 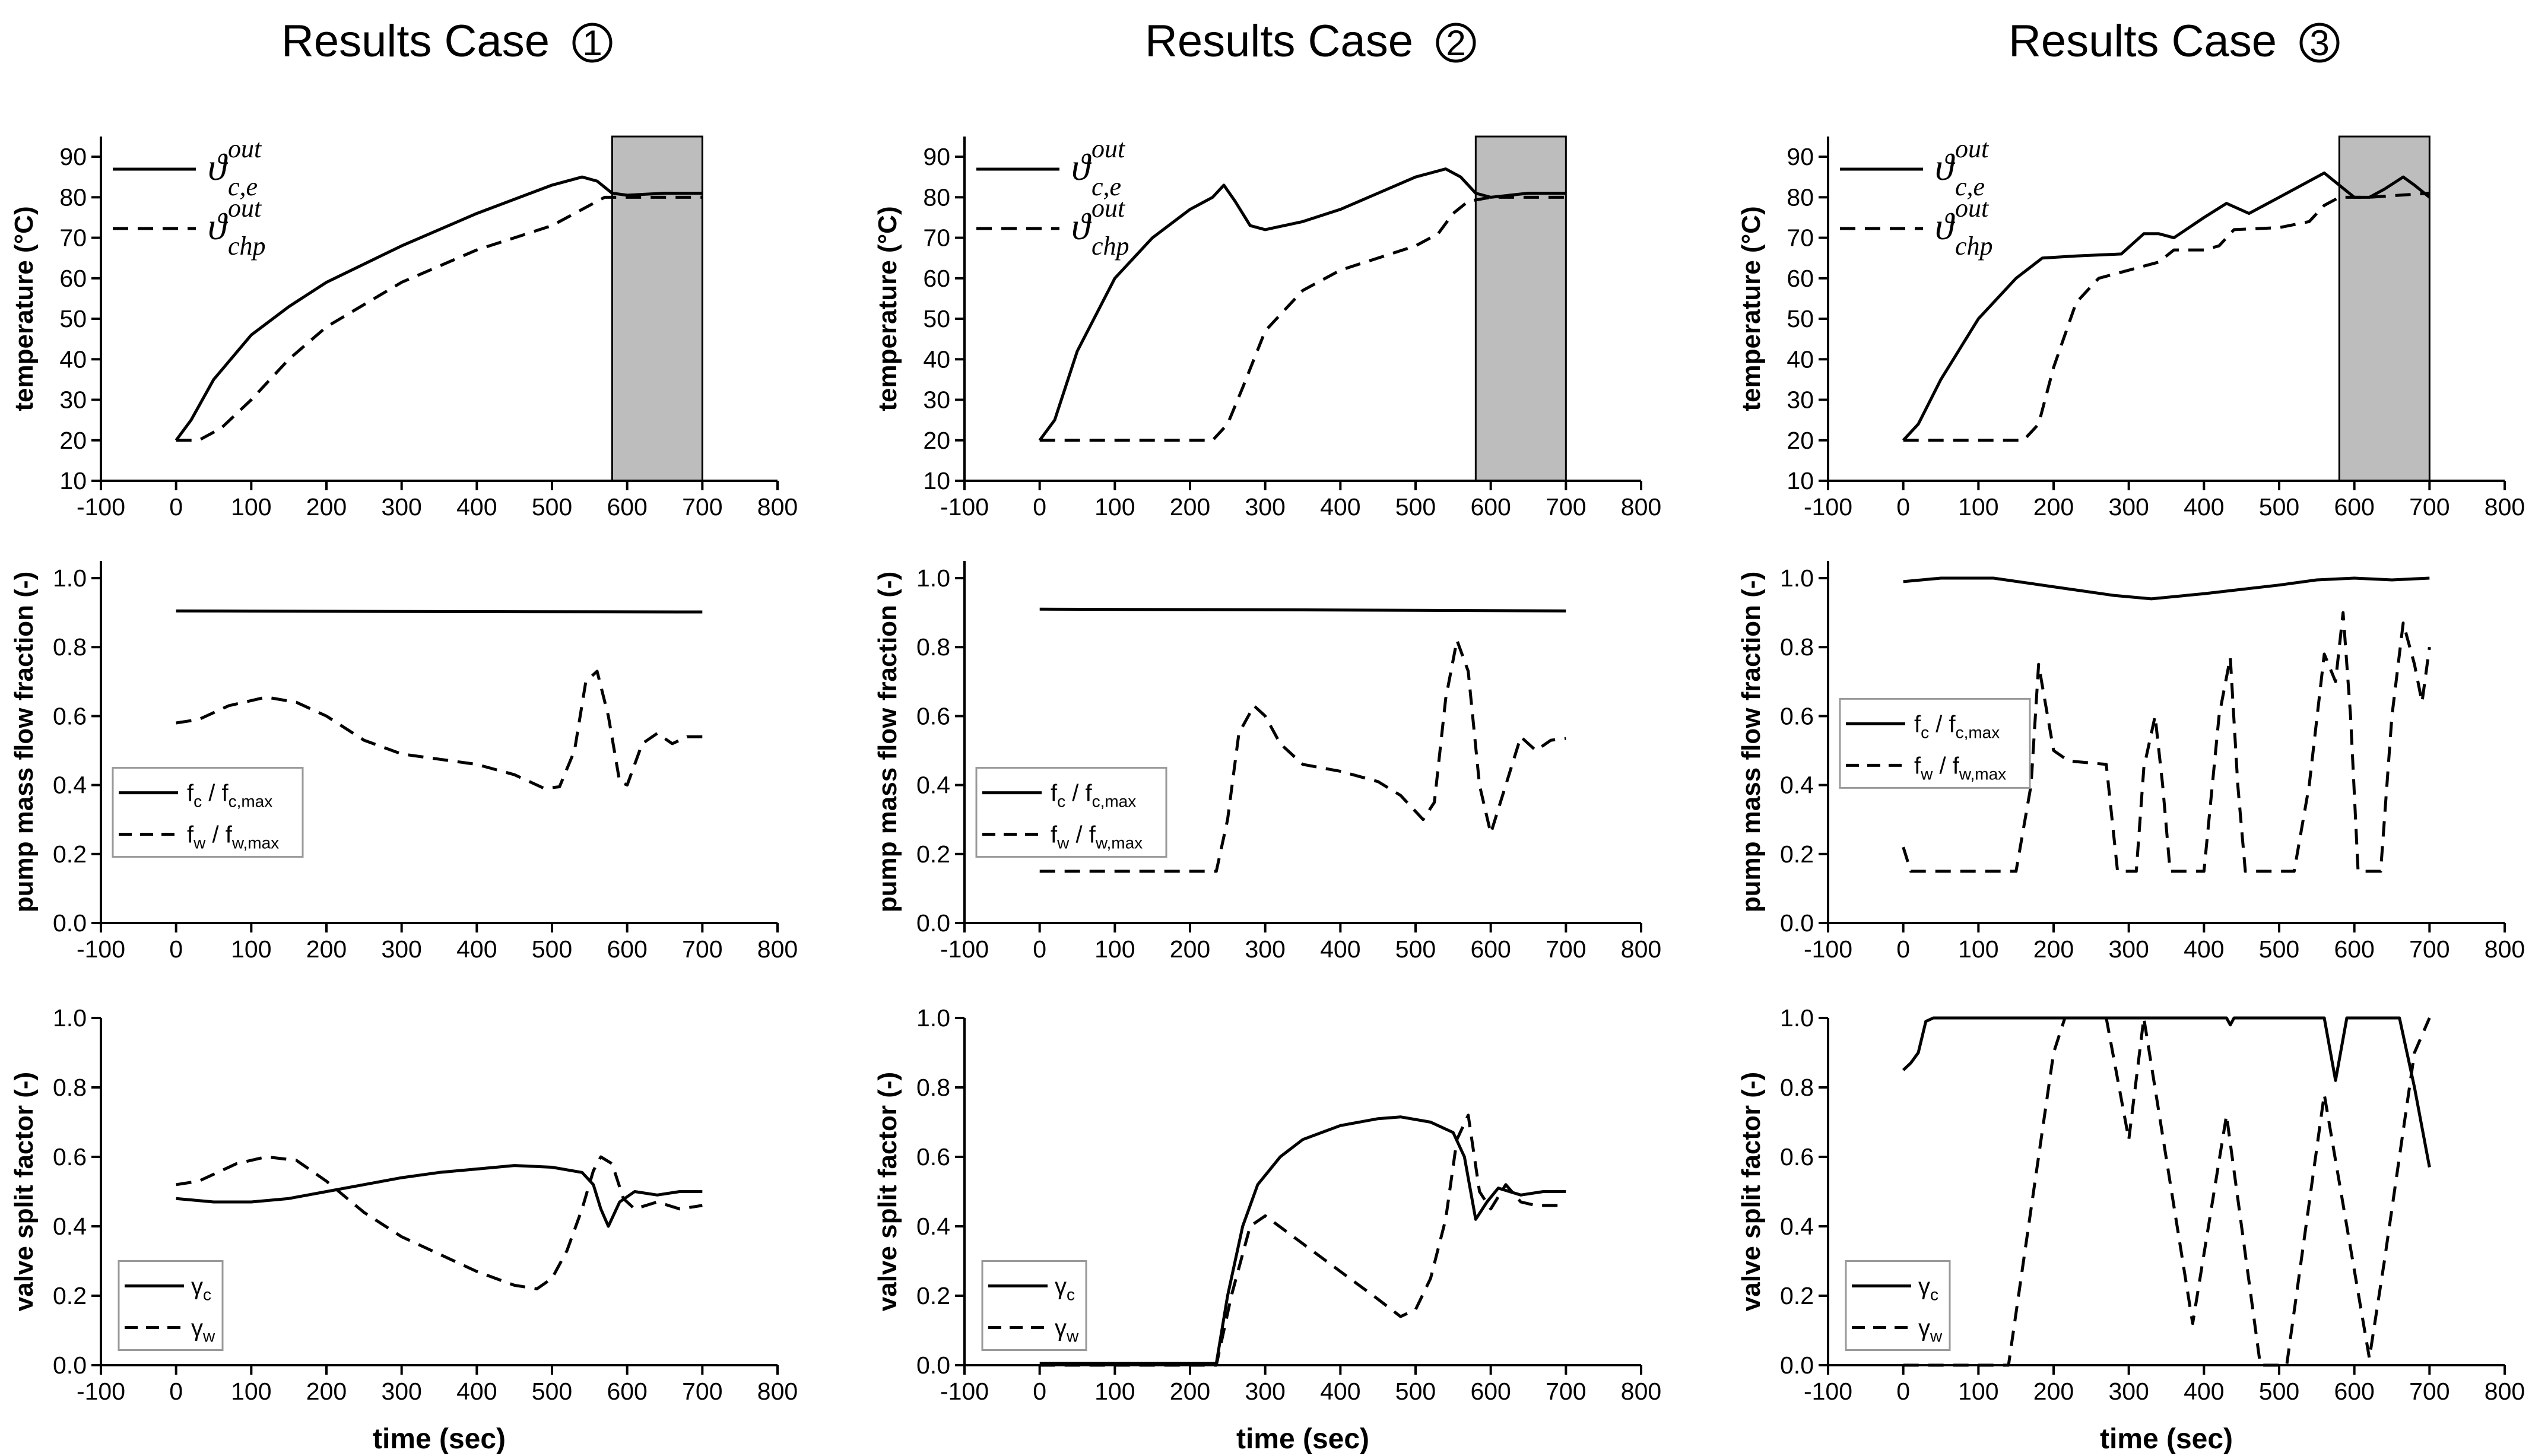 I want to click on legend-subscript: chp, so click(x=1974, y=246).